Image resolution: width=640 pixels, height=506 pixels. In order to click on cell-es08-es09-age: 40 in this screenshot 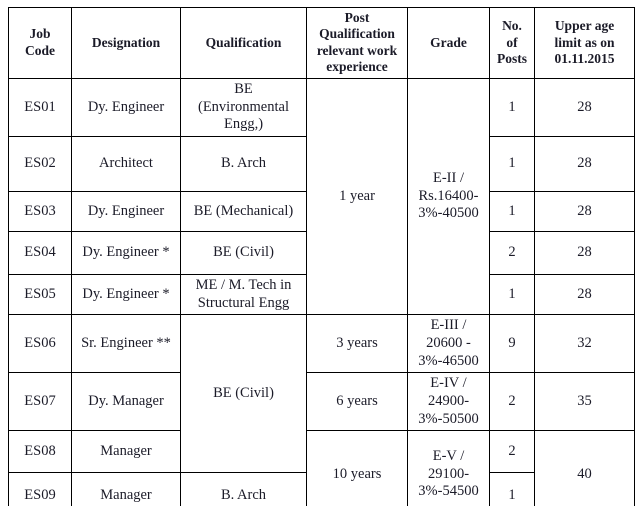, I will do `click(584, 468)`.